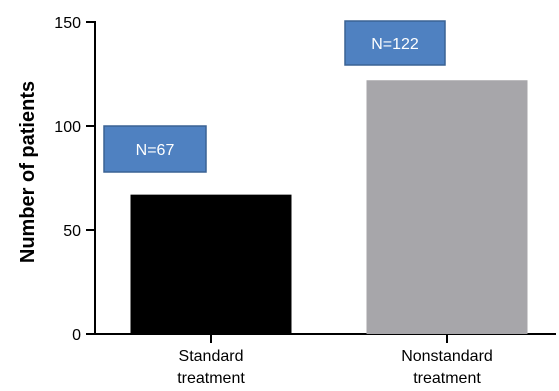 This screenshot has width=559, height=391. What do you see at coordinates (211, 264) in the screenshot?
I see `bar` at bounding box center [211, 264].